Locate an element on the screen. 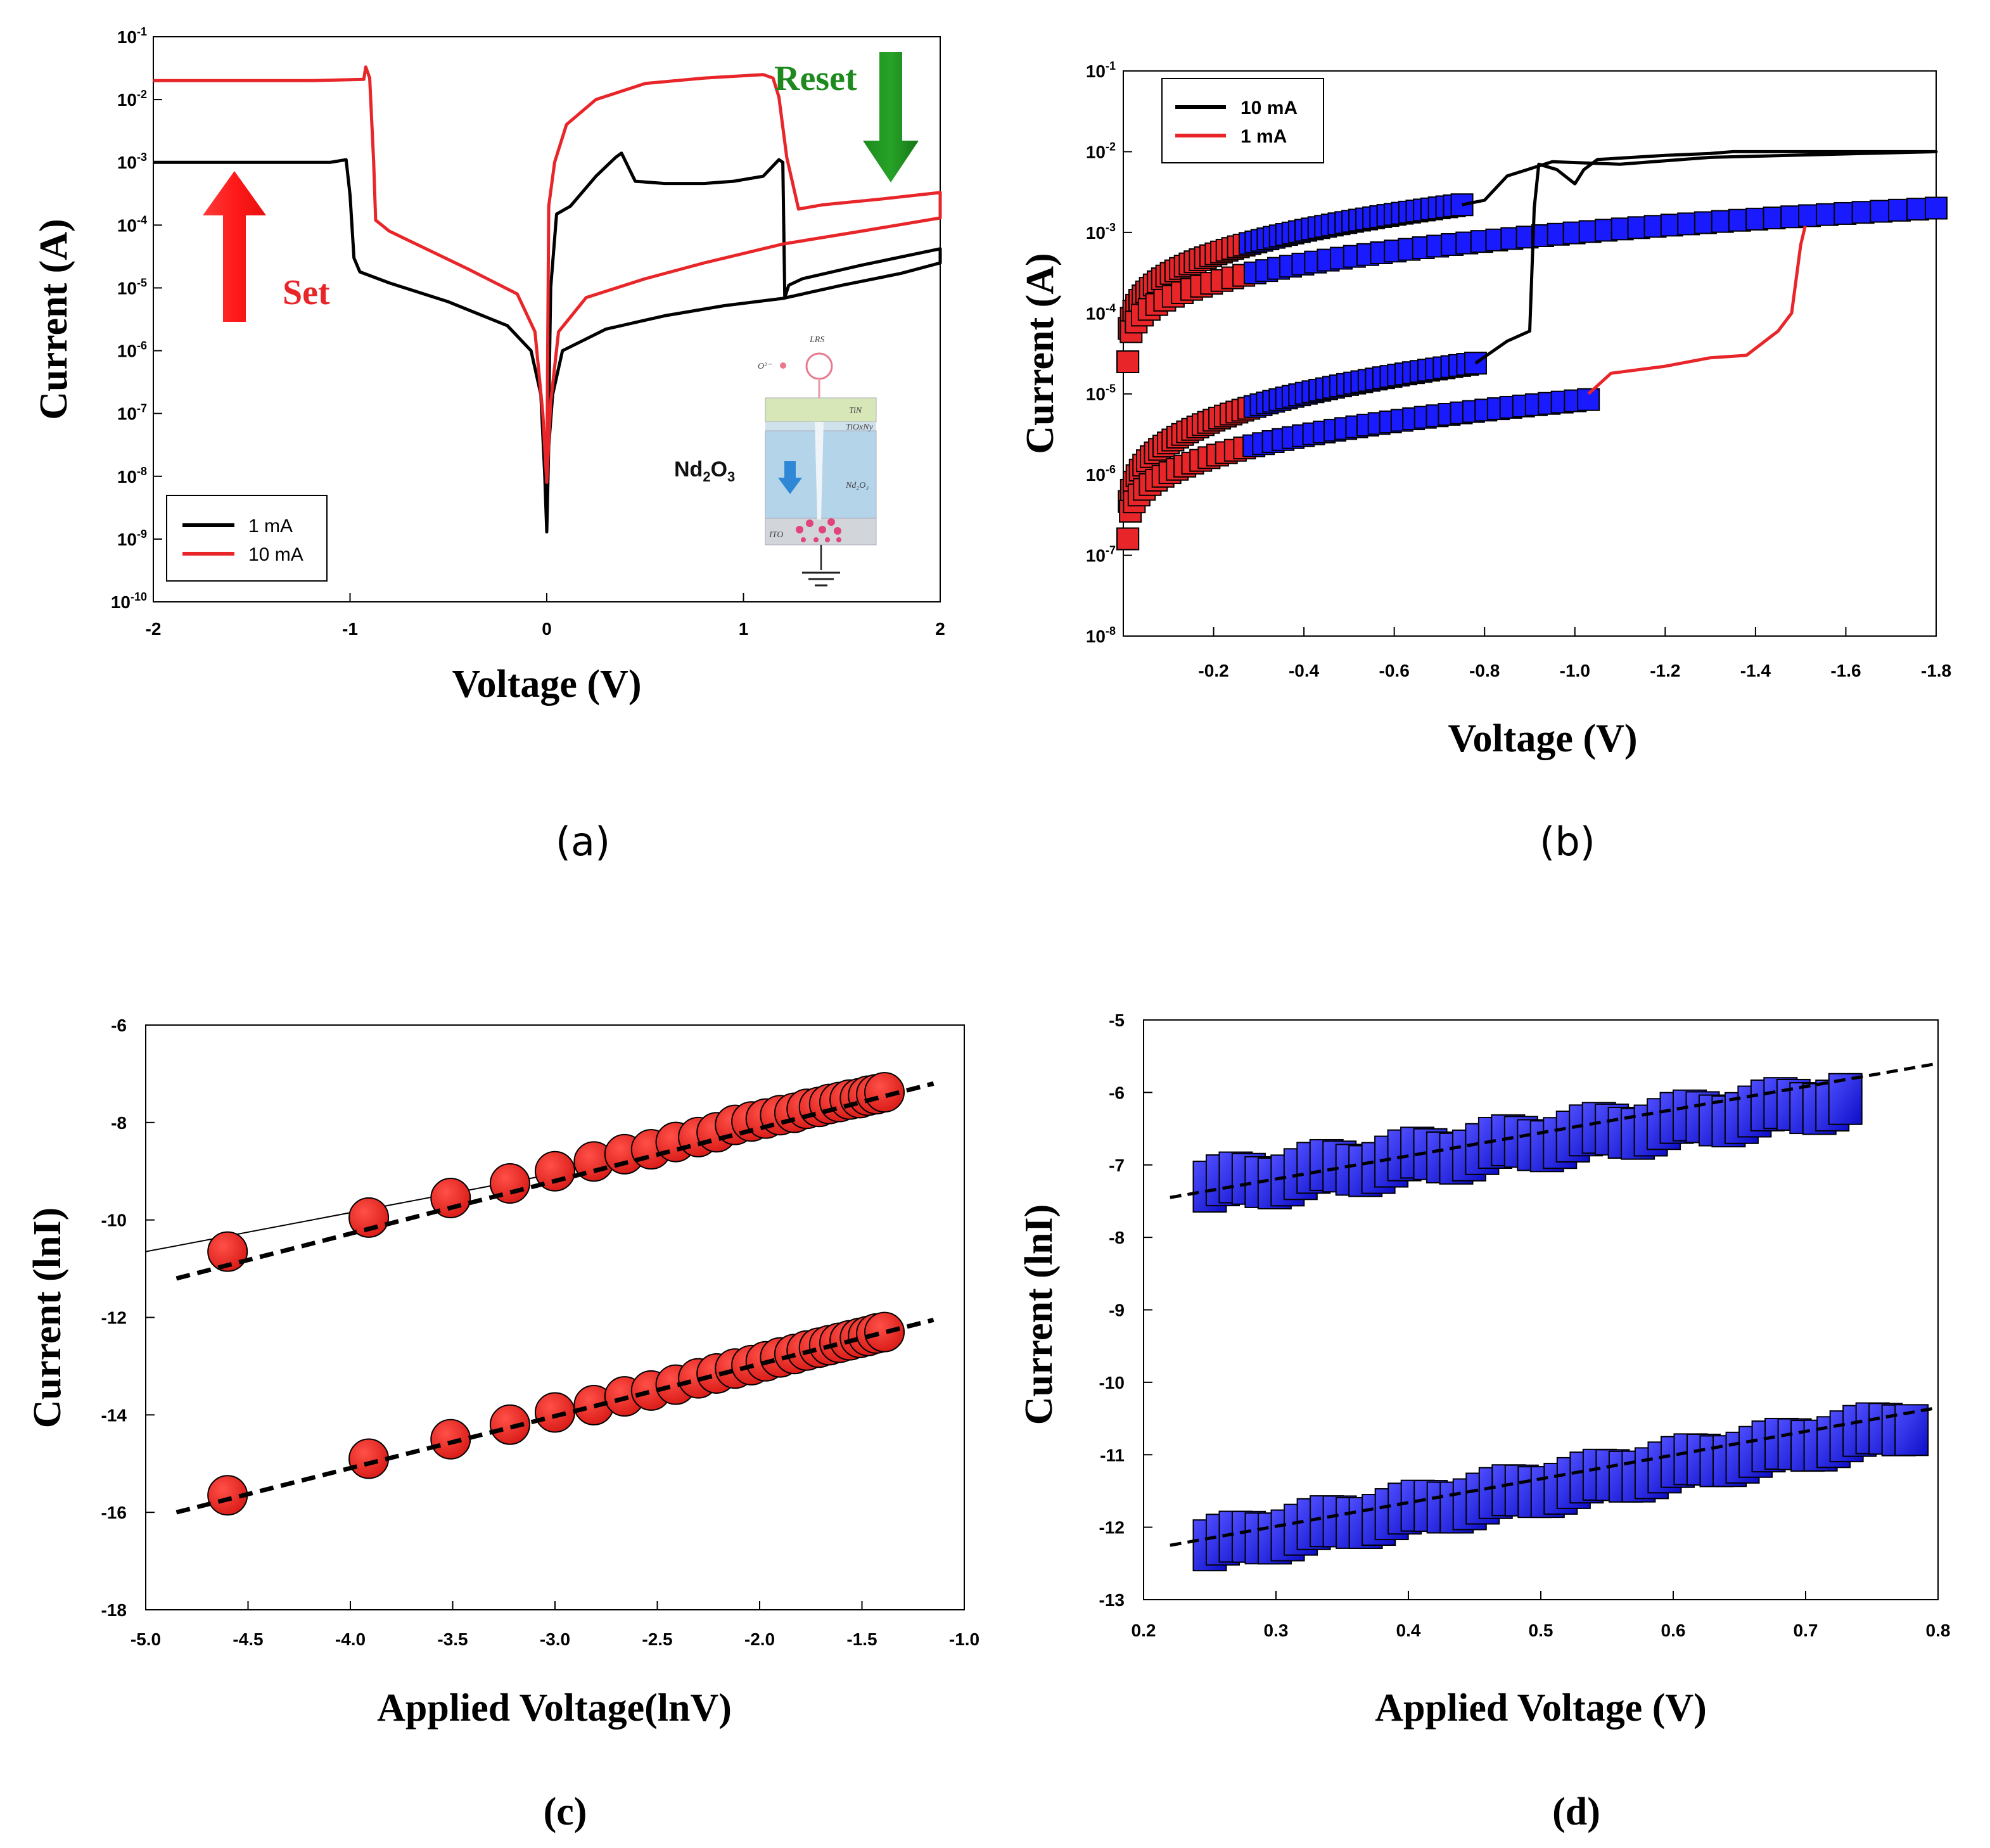 The image size is (1990, 1848). panel-c-x-title: Applied Voltage(lnV) is located at coordinates (555, 1708).